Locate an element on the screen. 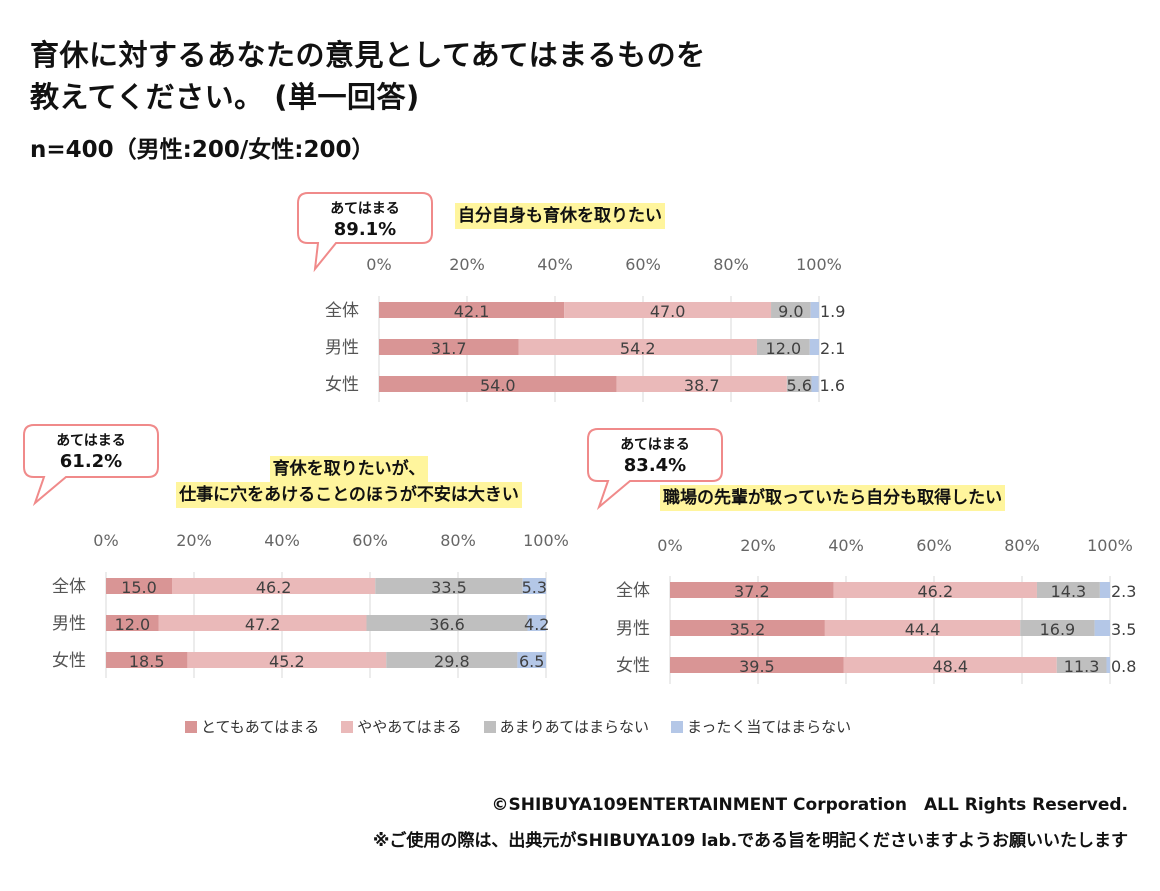  legend-item-not-much: あまりあてはまらない is located at coordinates (566, 726).